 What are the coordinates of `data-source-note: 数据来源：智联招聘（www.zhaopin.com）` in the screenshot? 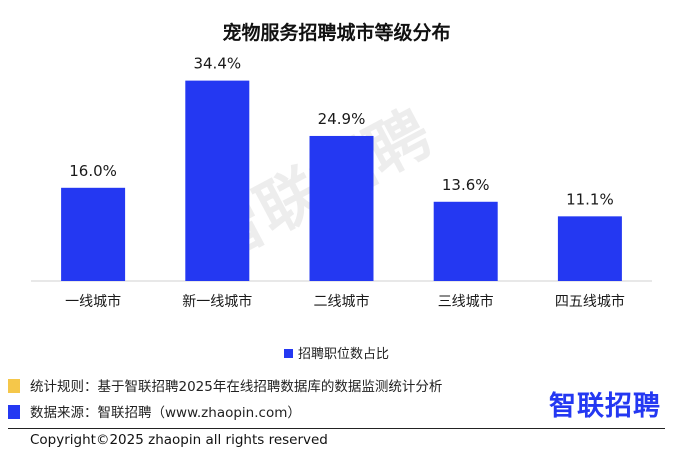 It's located at (154, 411).